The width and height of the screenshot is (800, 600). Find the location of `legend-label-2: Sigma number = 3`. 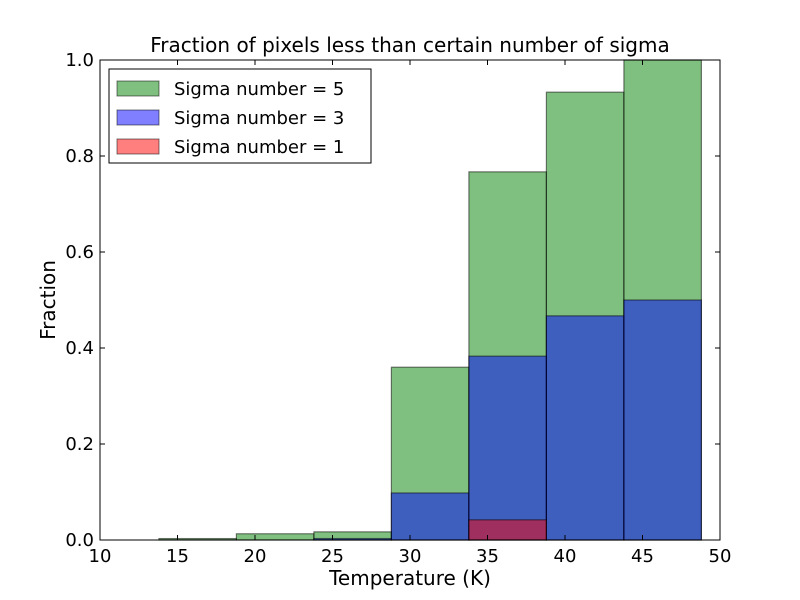

legend-label-2: Sigma number = 3 is located at coordinates (259, 118).